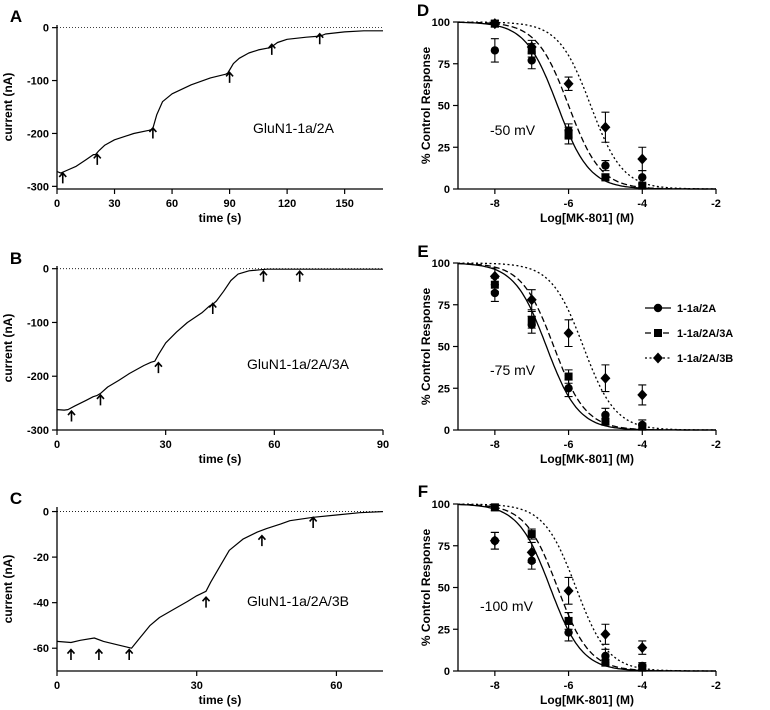 Image resolution: width=770 pixels, height=710 pixels. Describe the element at coordinates (294, 128) in the screenshot. I see `panel-annotation: GluN1-1a/2A` at that location.